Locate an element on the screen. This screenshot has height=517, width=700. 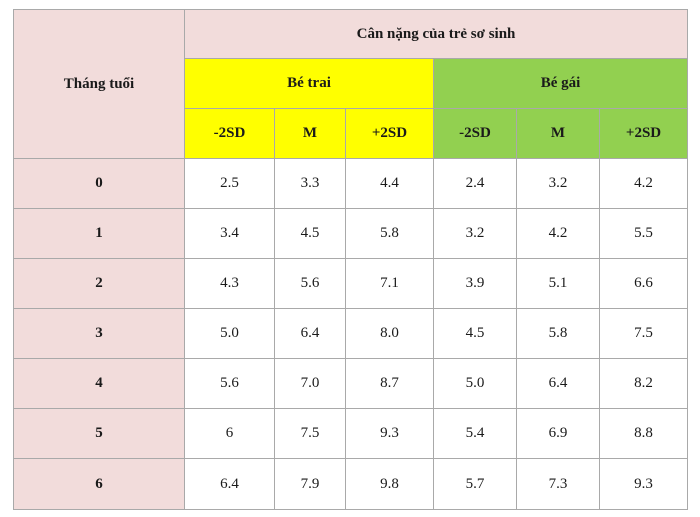
value-cell: 8.8 is located at coordinates (643, 433).